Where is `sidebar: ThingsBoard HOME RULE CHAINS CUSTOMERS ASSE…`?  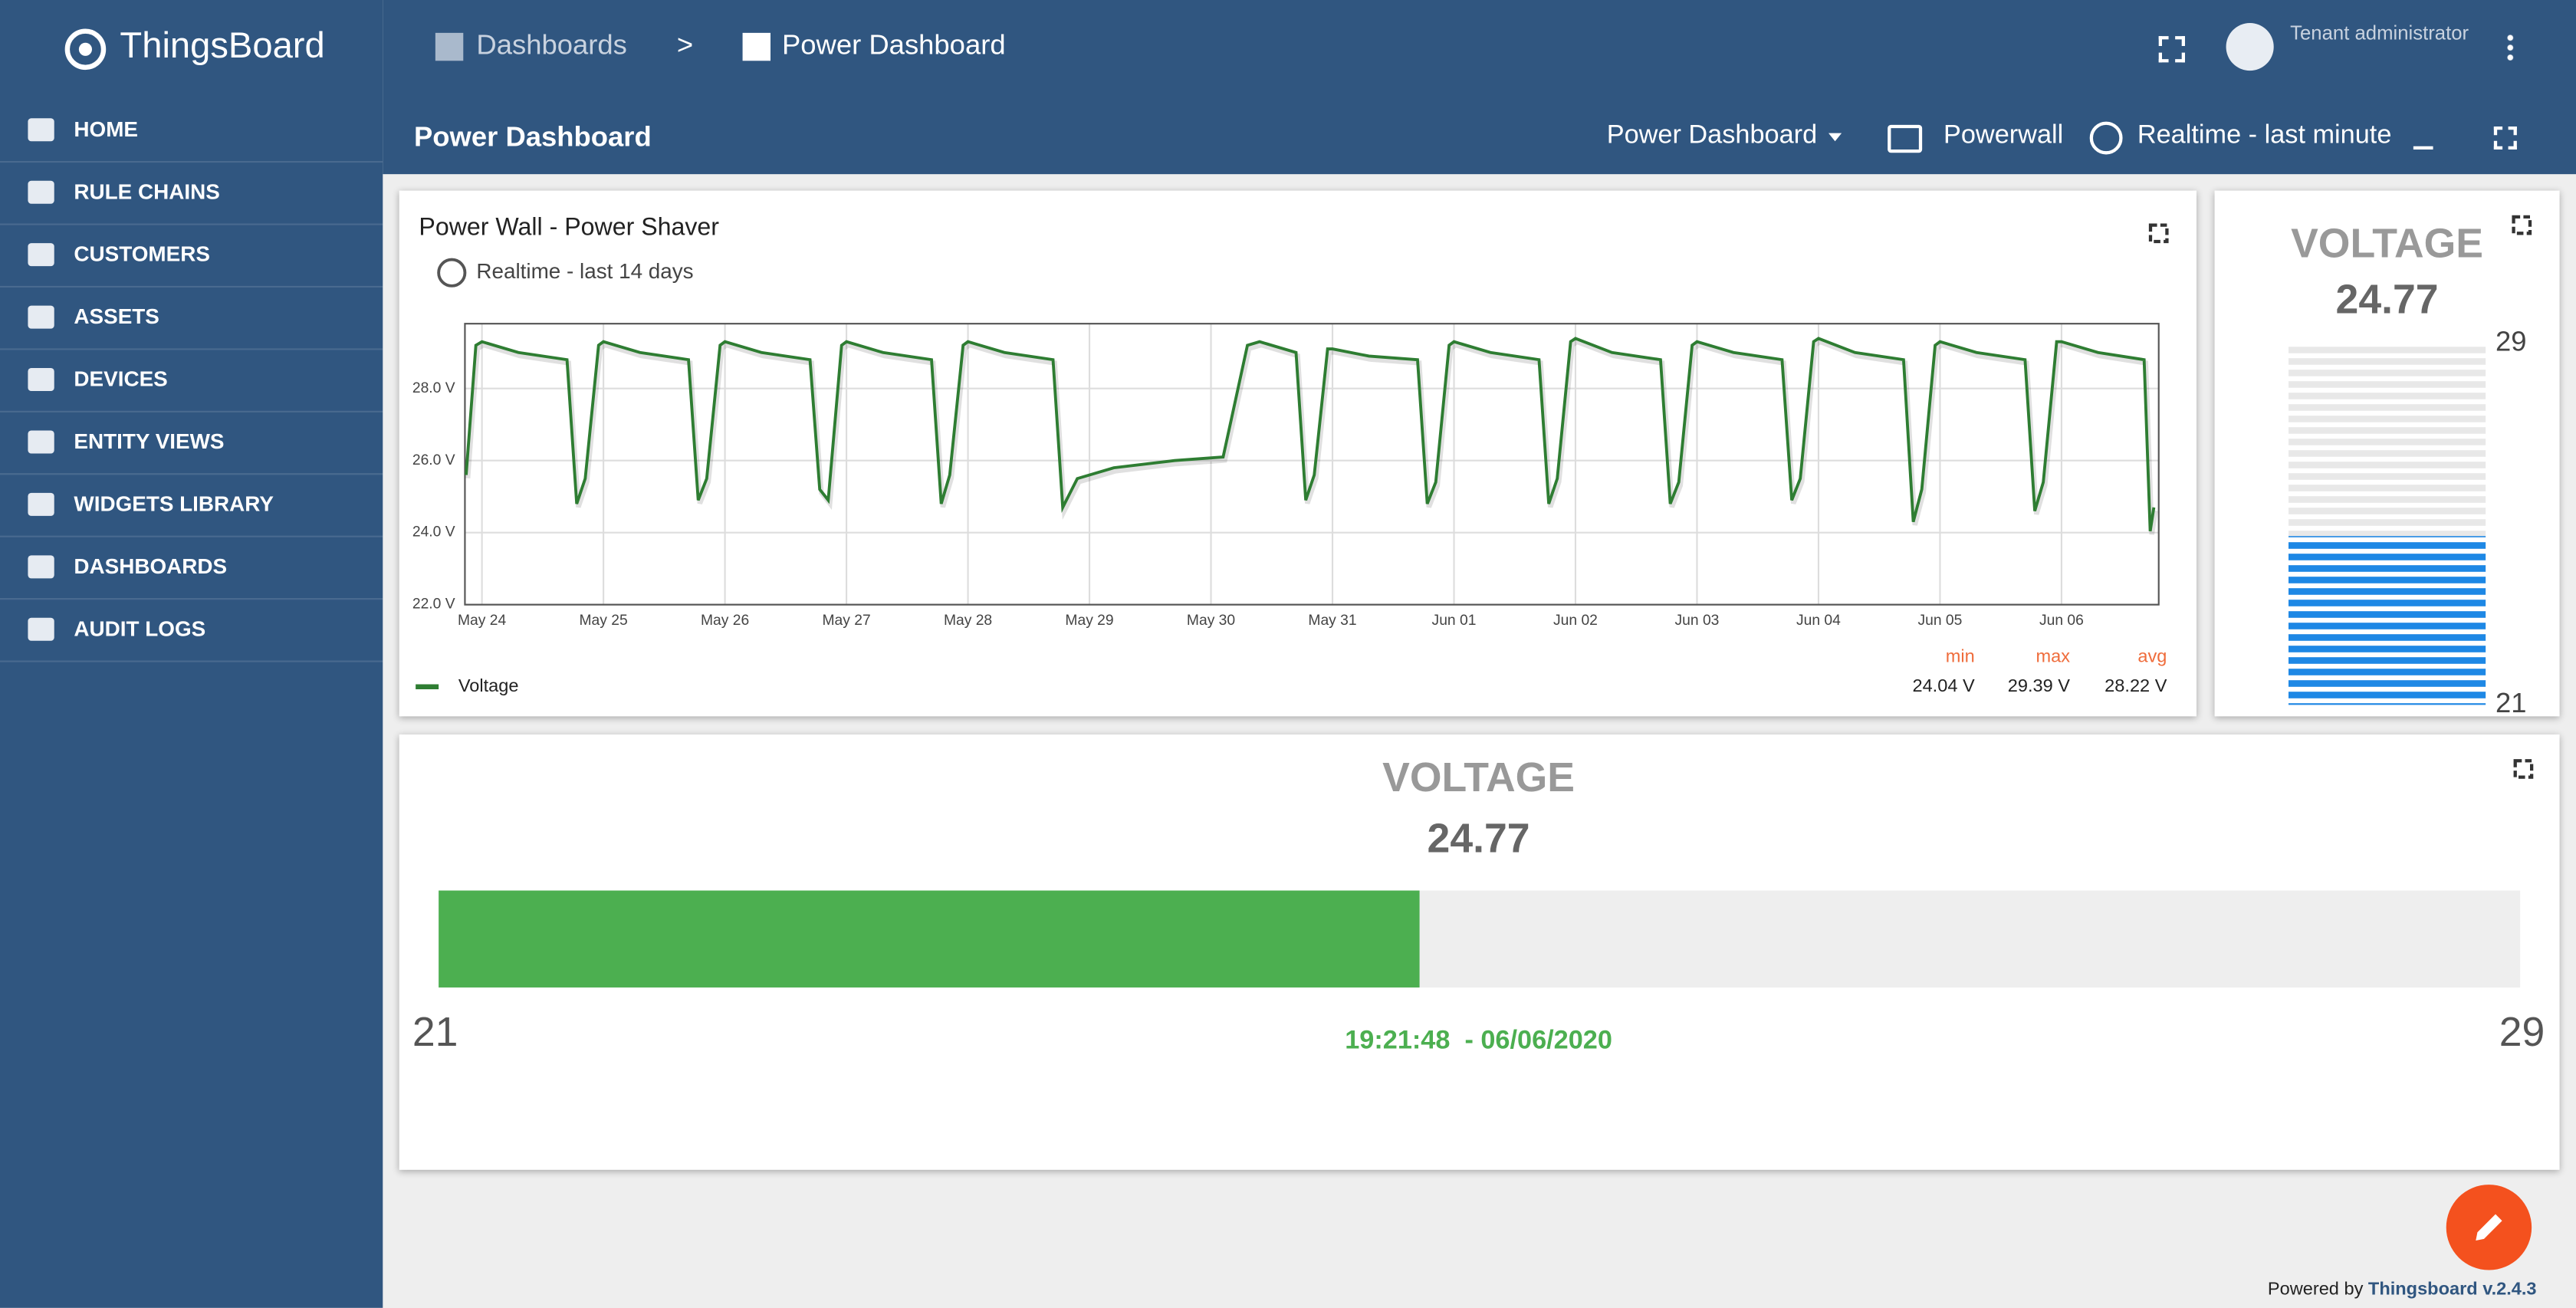
sidebar: ThingsBoard HOME RULE CHAINS CUSTOMERS ASSE… is located at coordinates (192, 654).